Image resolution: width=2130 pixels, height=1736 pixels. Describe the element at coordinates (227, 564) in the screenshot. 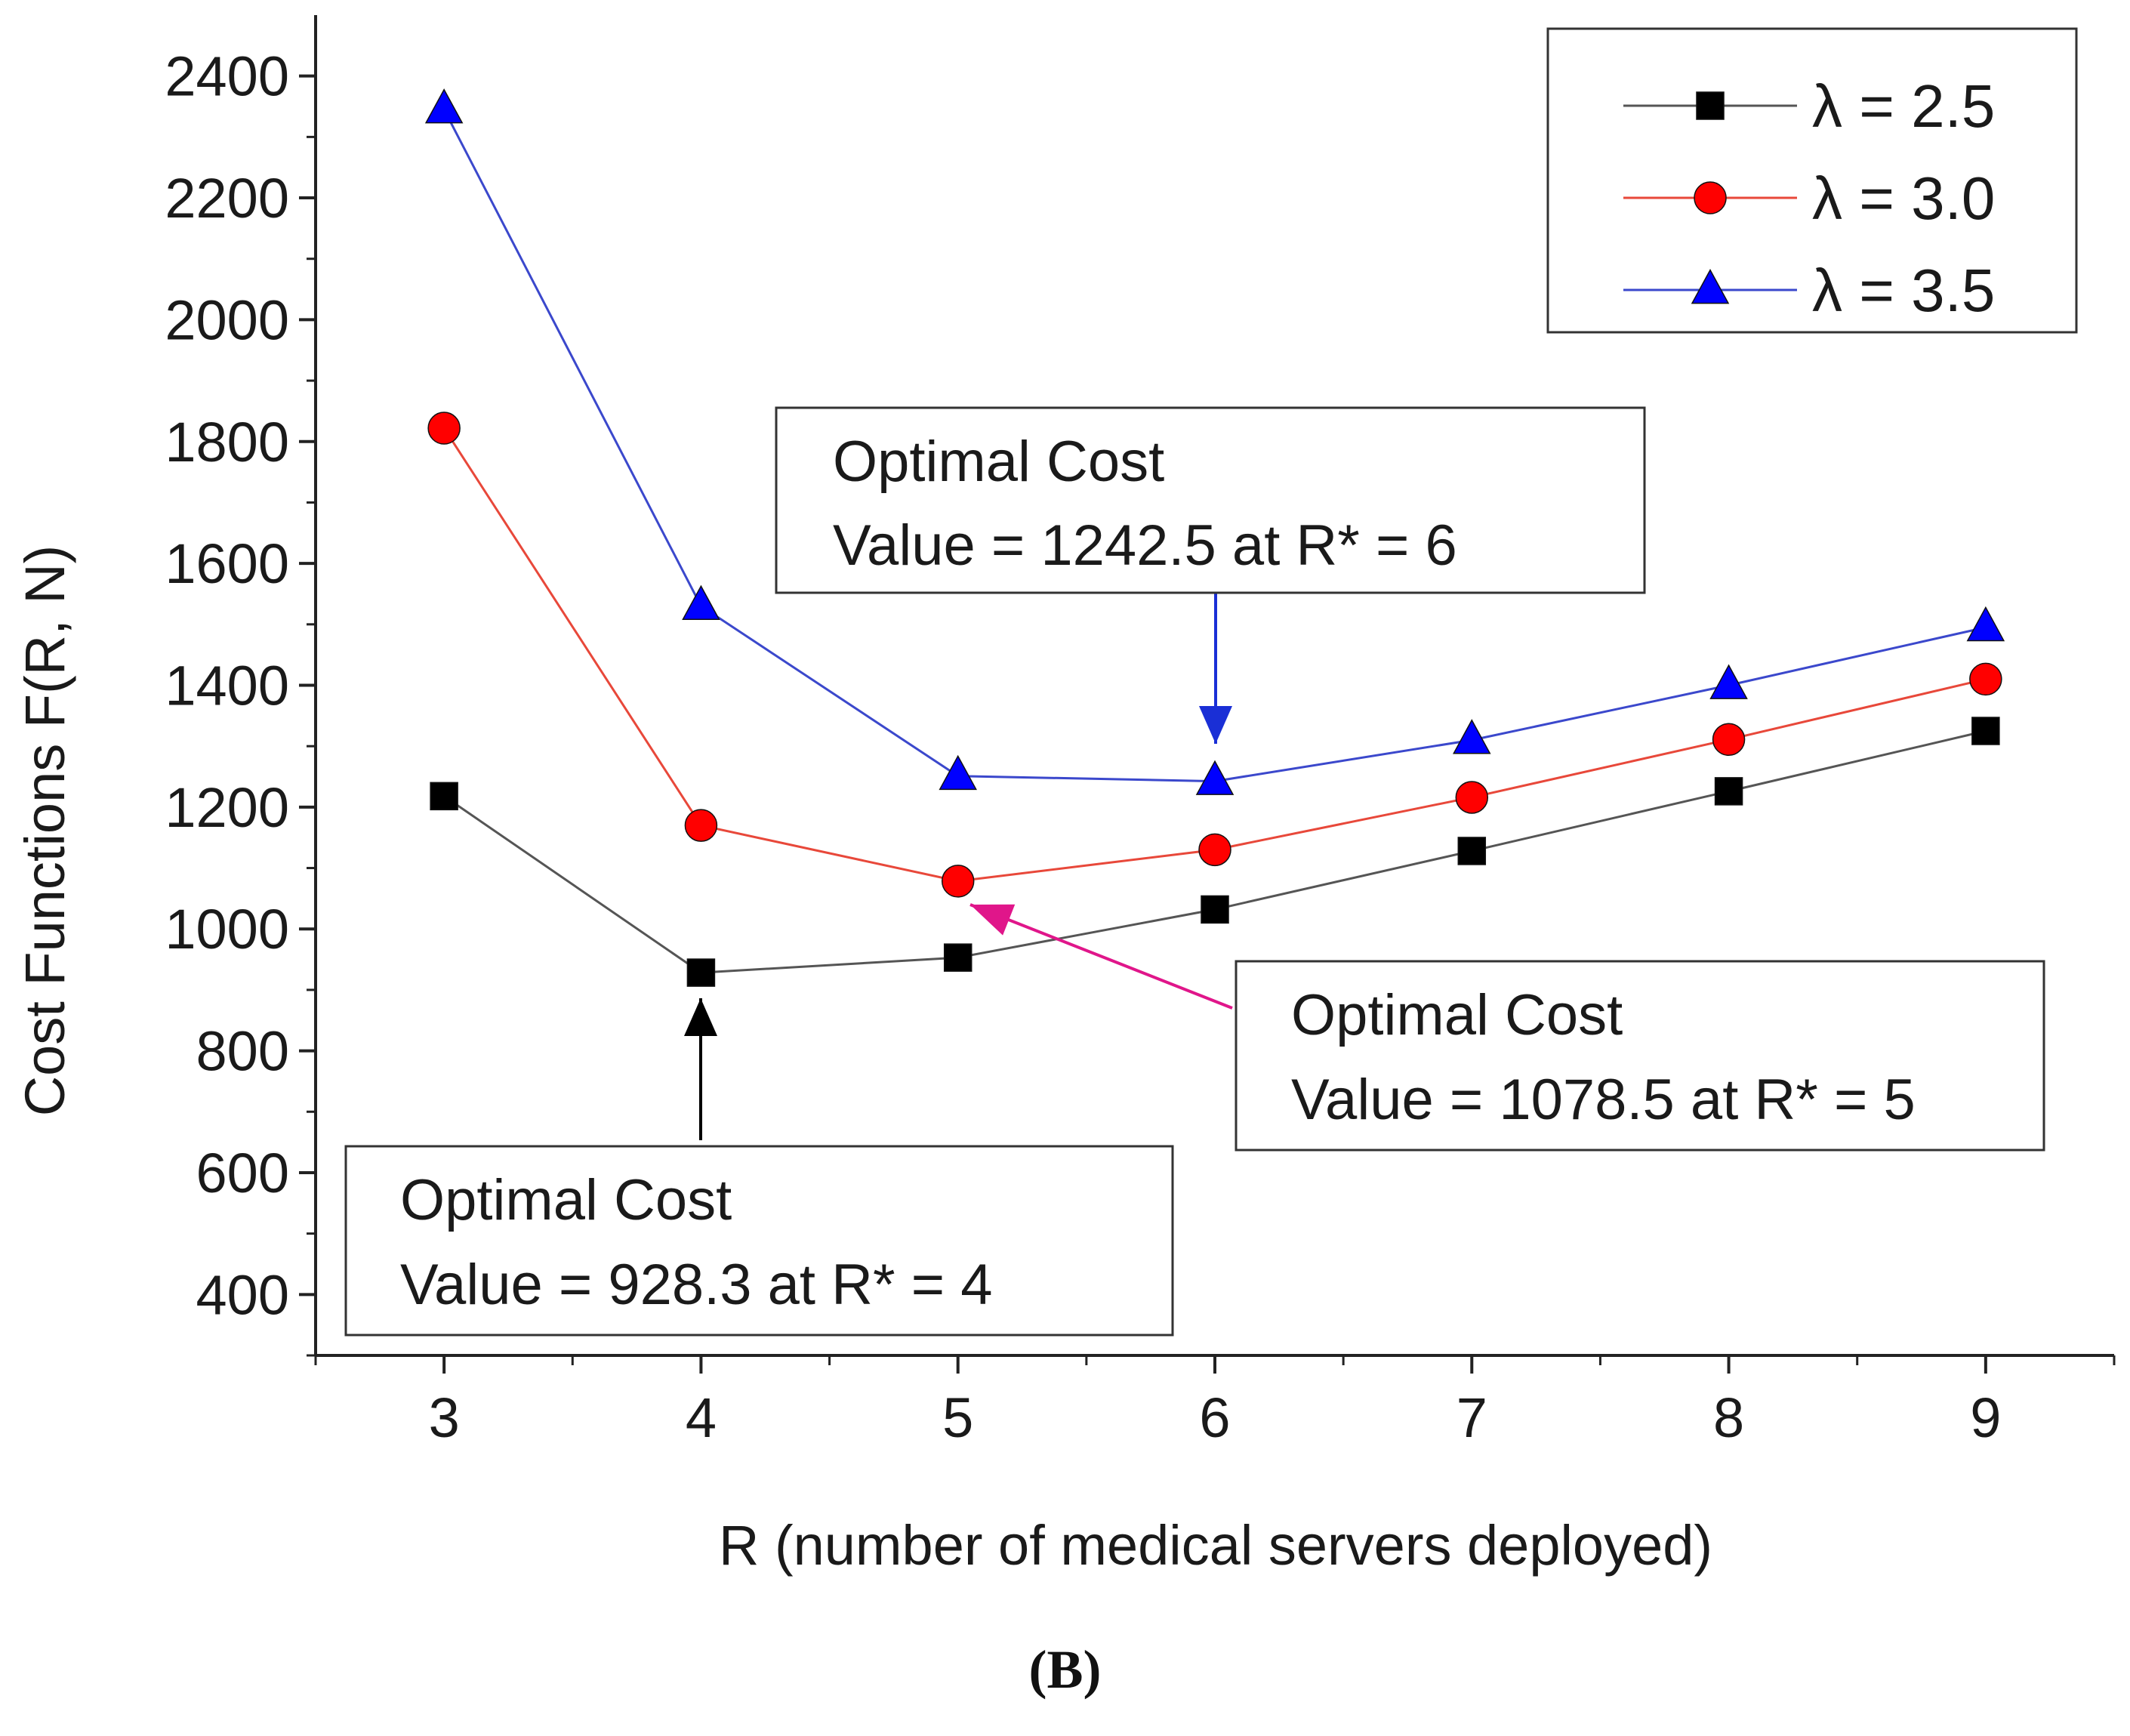

I see `y-tick-label: 1600` at that location.